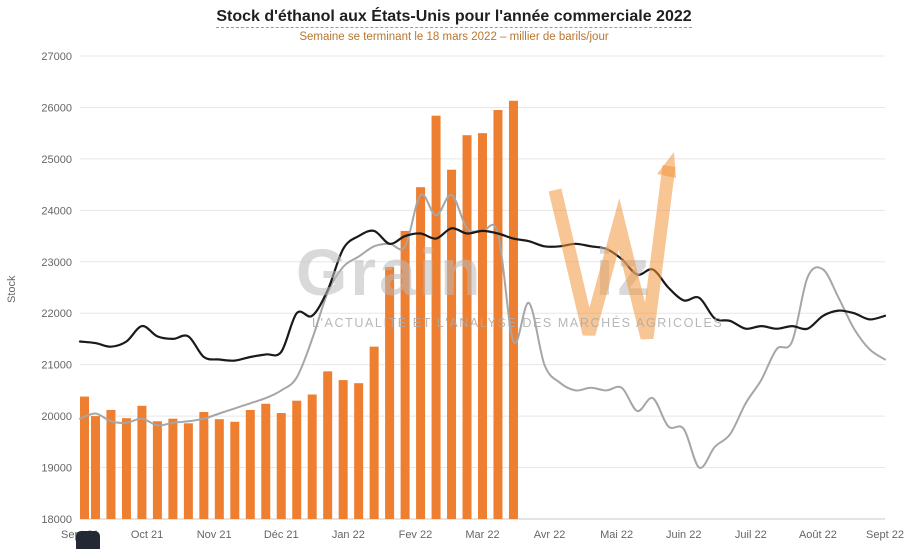 The width and height of the screenshot is (908, 549). Describe the element at coordinates (818, 535) in the screenshot. I see `x-tick-label: Août 22` at that location.